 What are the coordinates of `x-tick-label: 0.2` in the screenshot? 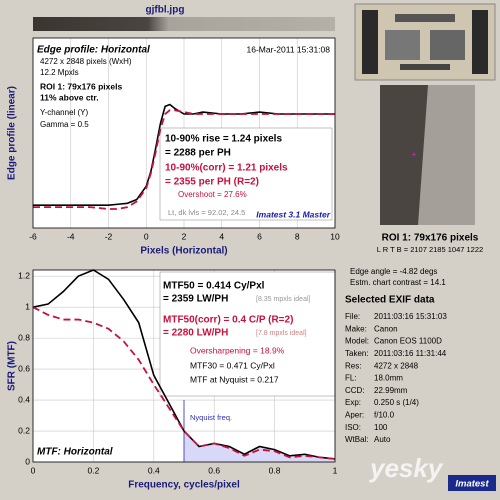 It's located at (93, 470).